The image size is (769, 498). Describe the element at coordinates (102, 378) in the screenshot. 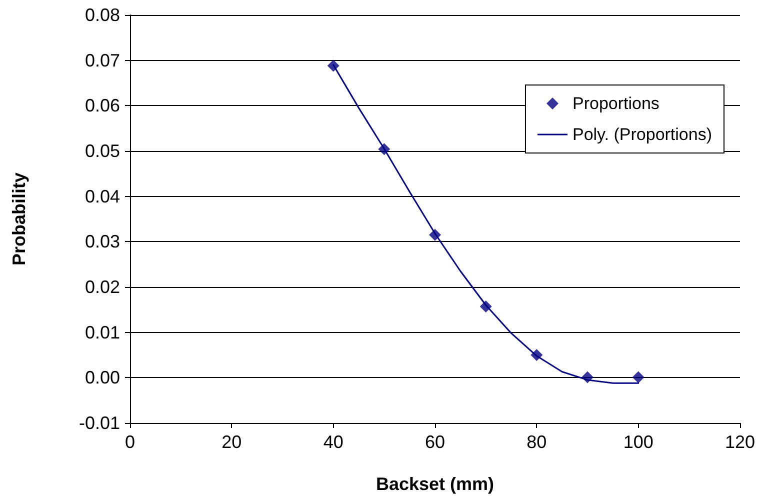

I see `y-tick-label: 0.00` at that location.